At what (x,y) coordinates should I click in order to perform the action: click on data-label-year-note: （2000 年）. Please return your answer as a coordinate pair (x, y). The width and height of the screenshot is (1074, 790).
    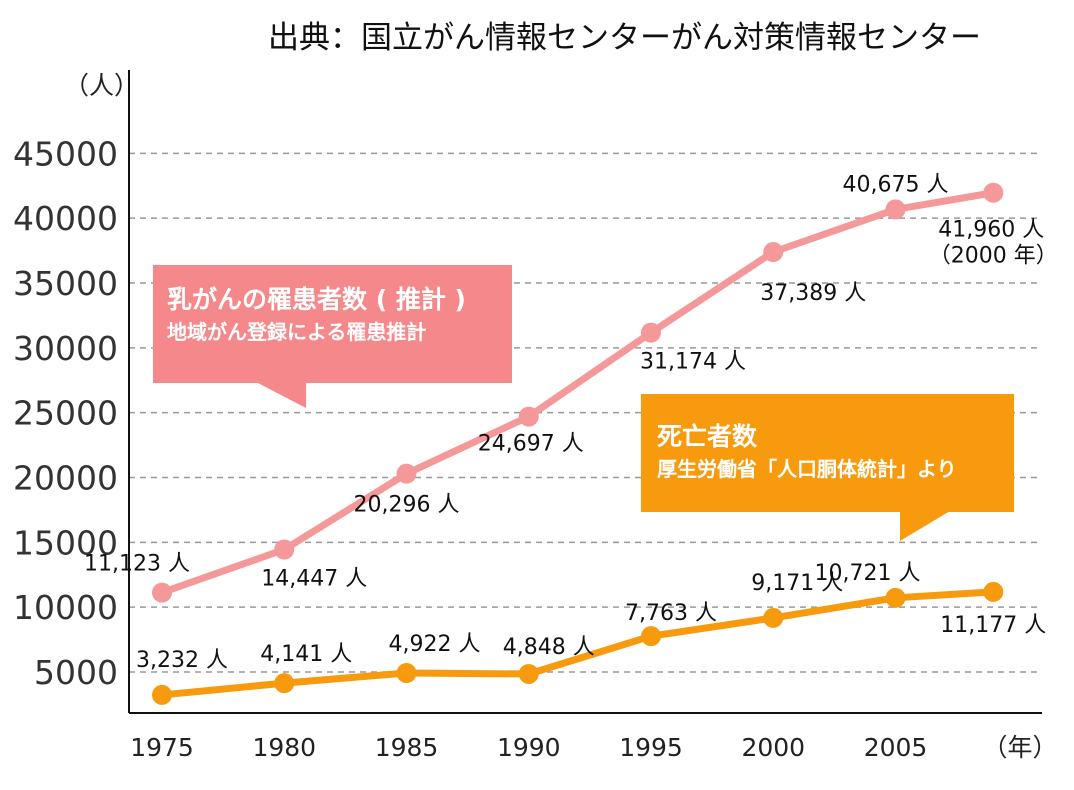
    Looking at the image, I should click on (993, 256).